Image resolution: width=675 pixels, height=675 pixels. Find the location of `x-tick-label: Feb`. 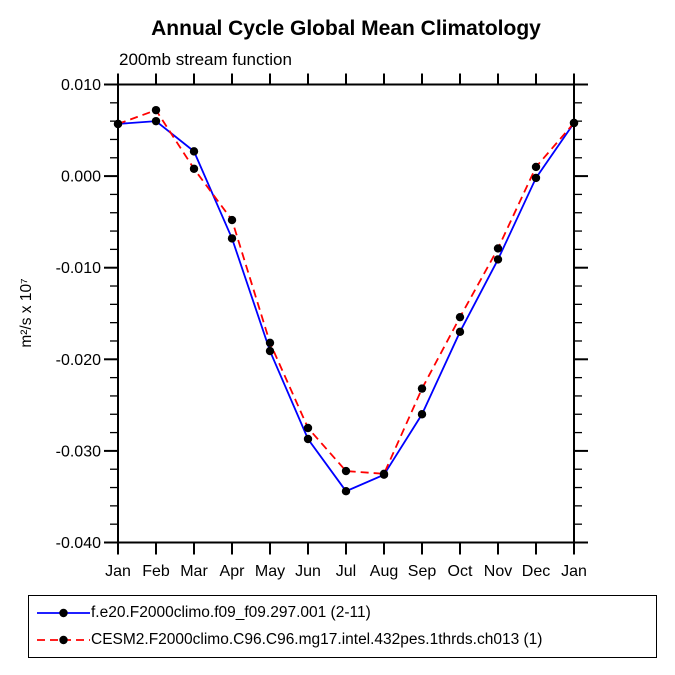

x-tick-label: Feb is located at coordinates (156, 571).